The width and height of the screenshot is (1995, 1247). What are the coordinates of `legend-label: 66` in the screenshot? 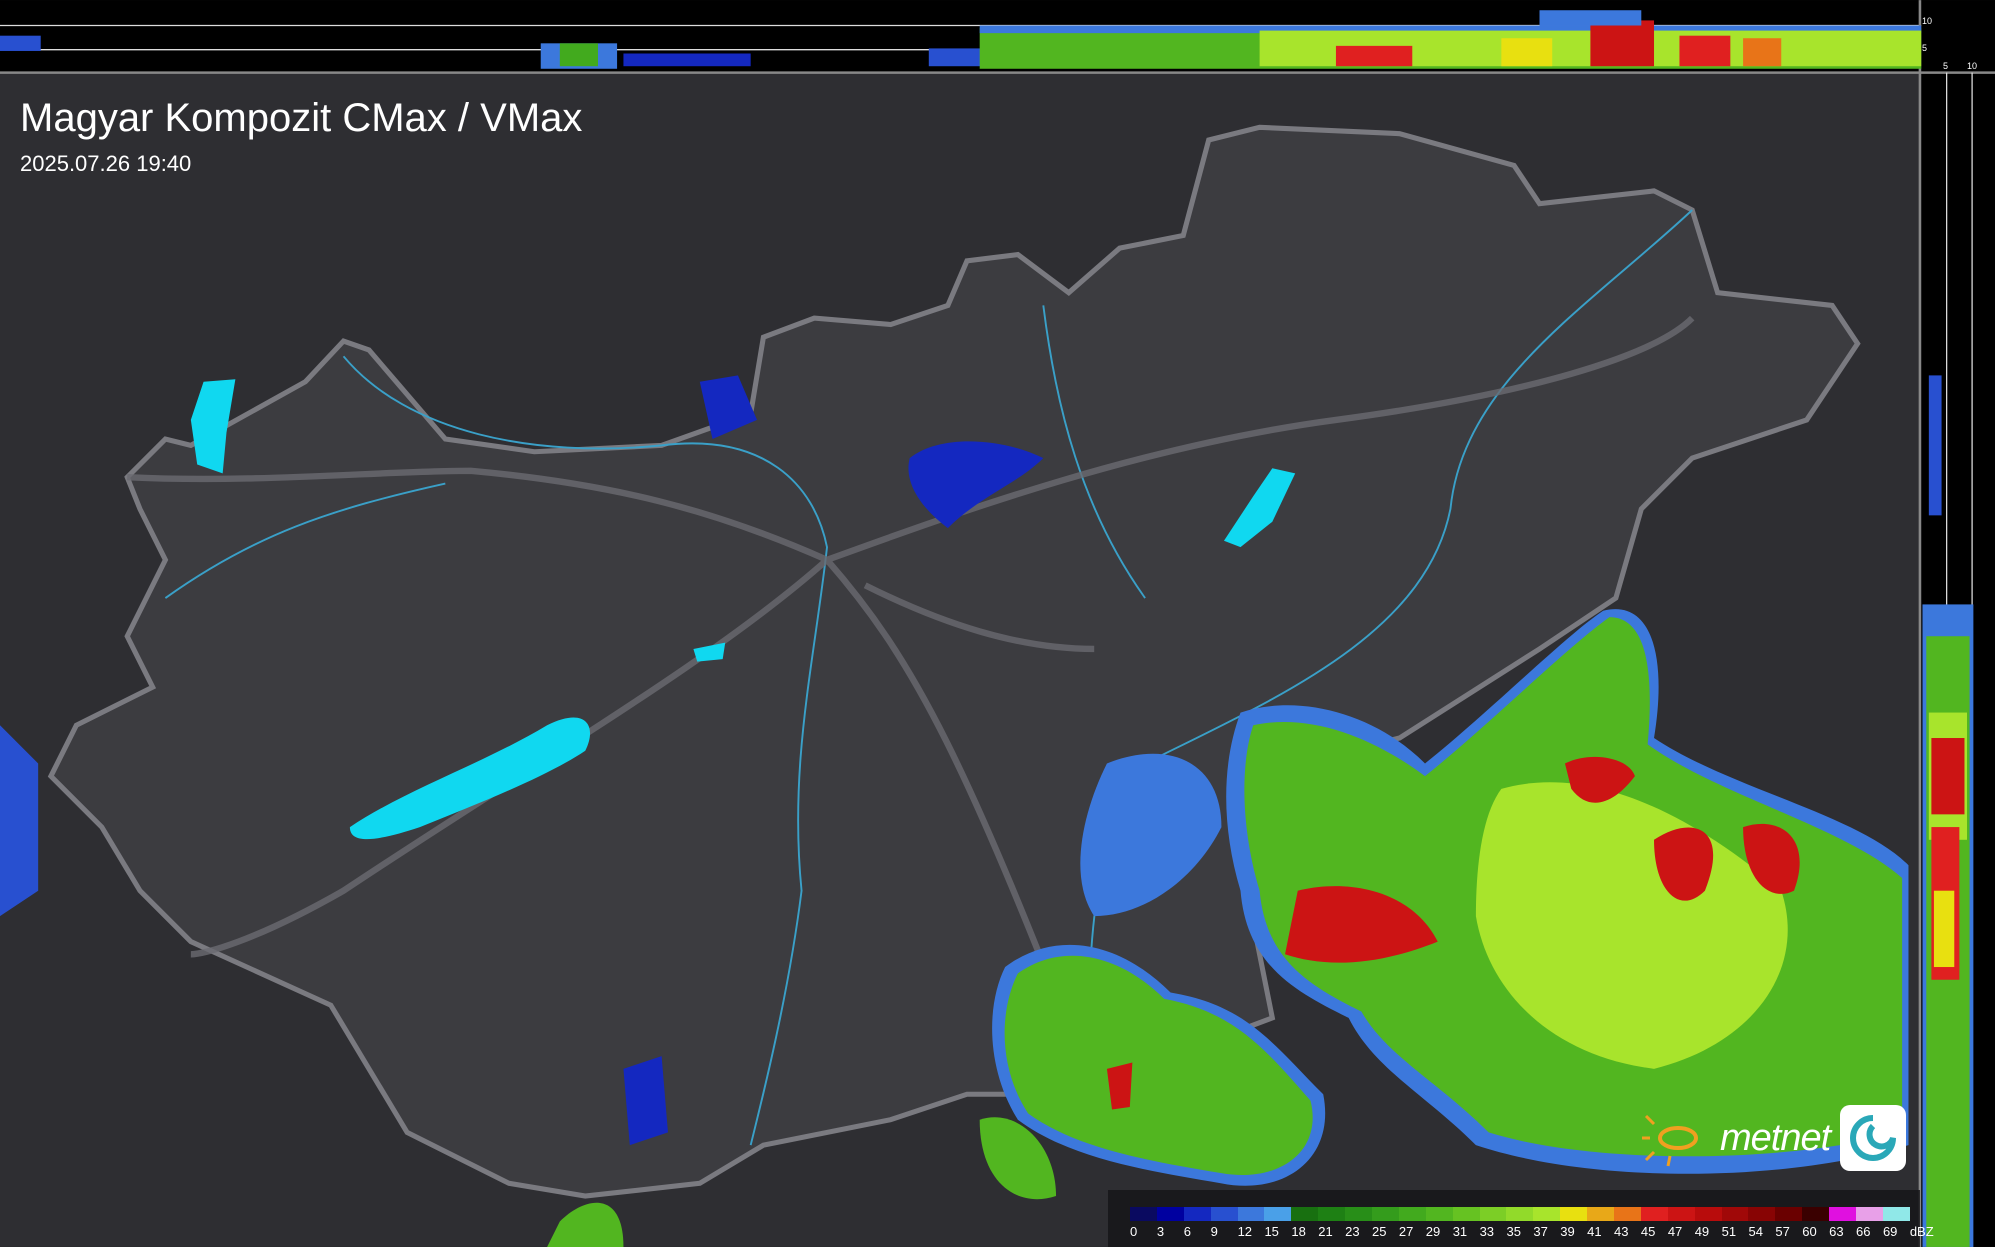 It's located at (1863, 1231).